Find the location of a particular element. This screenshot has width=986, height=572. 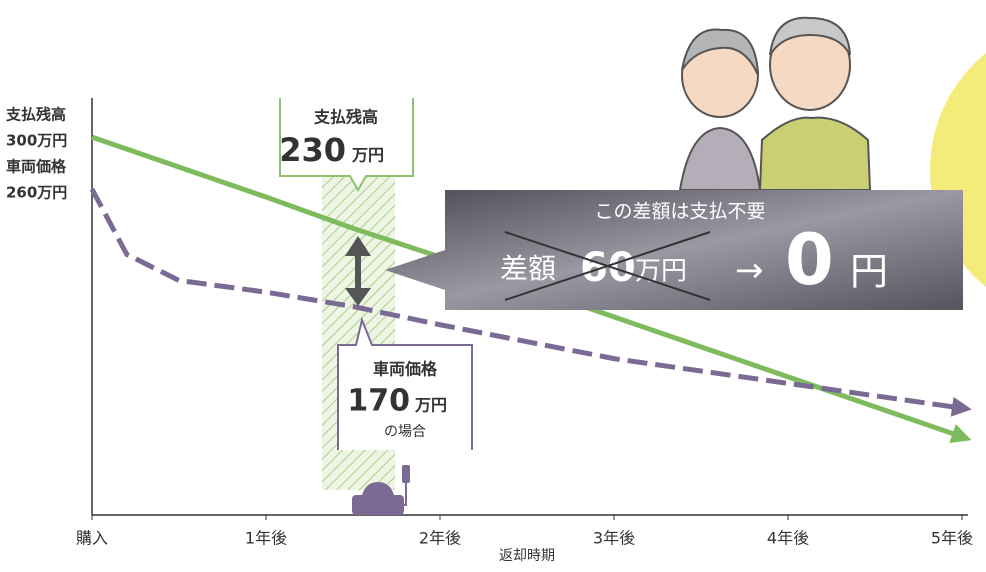

x-tick-label: 1年後 is located at coordinates (266, 538).